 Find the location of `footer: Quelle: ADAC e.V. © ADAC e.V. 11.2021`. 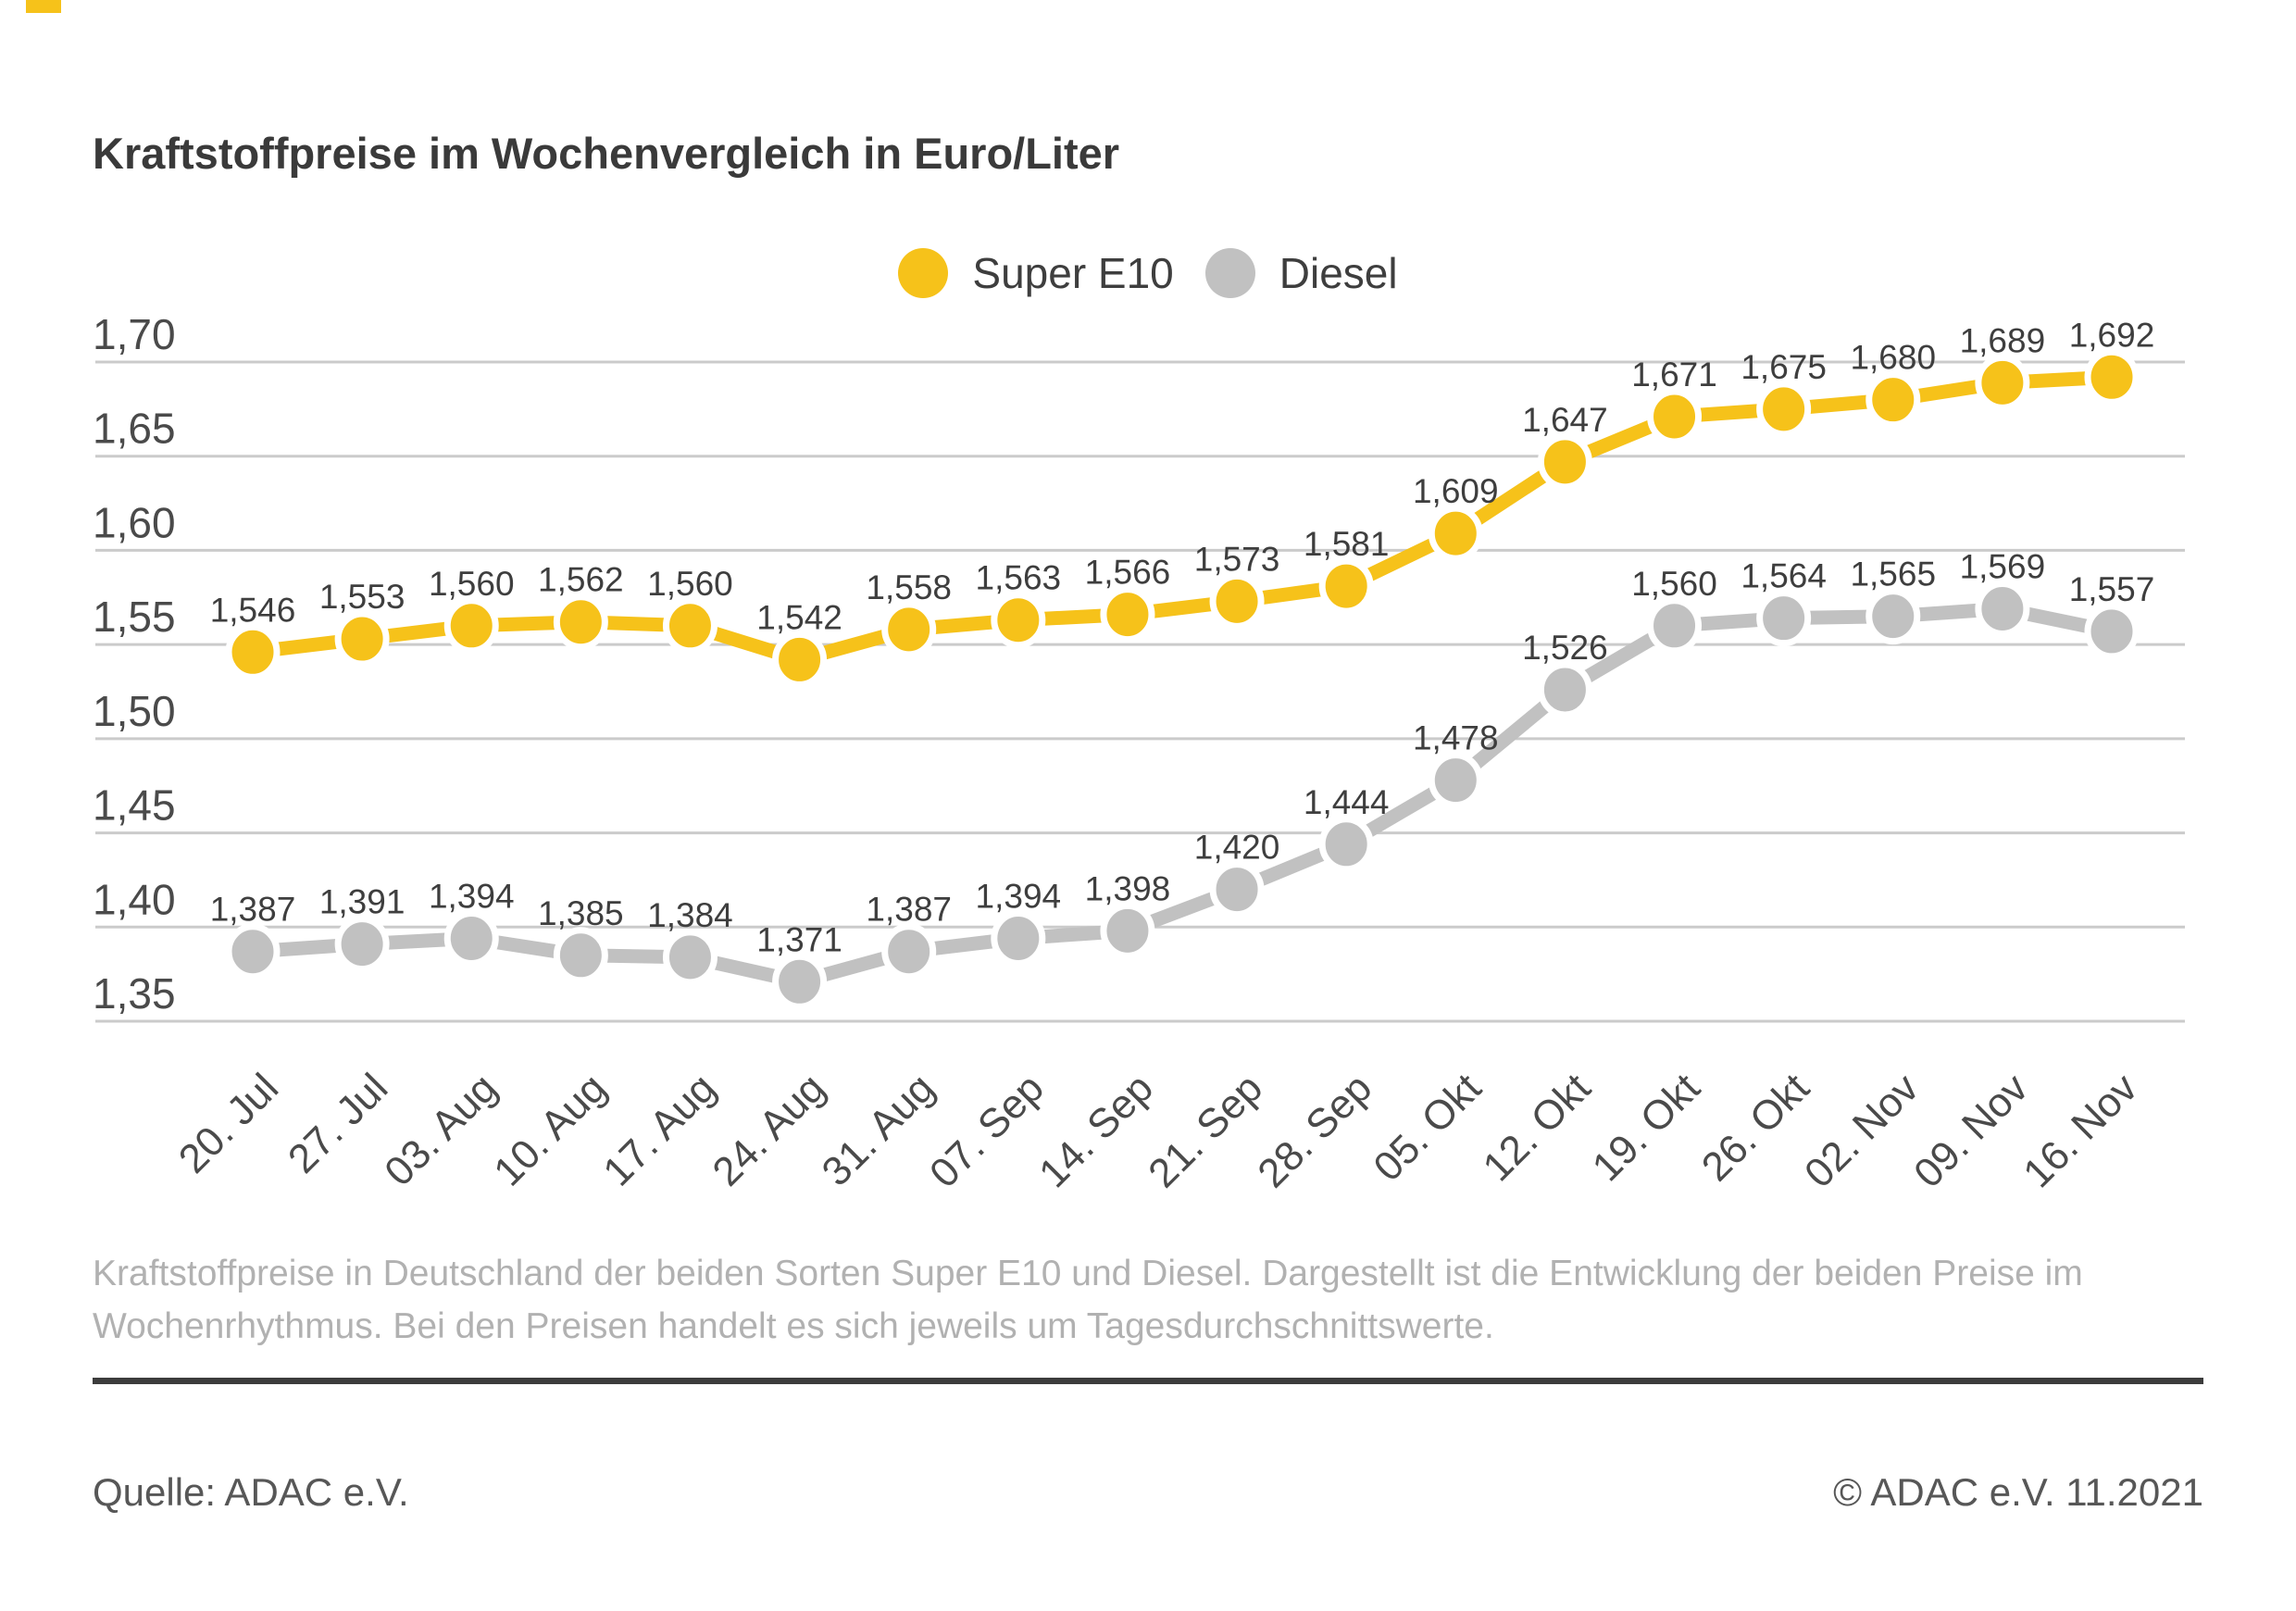

footer: Quelle: ADAC e.V. © ADAC e.V. 11.2021 is located at coordinates (1148, 1492).